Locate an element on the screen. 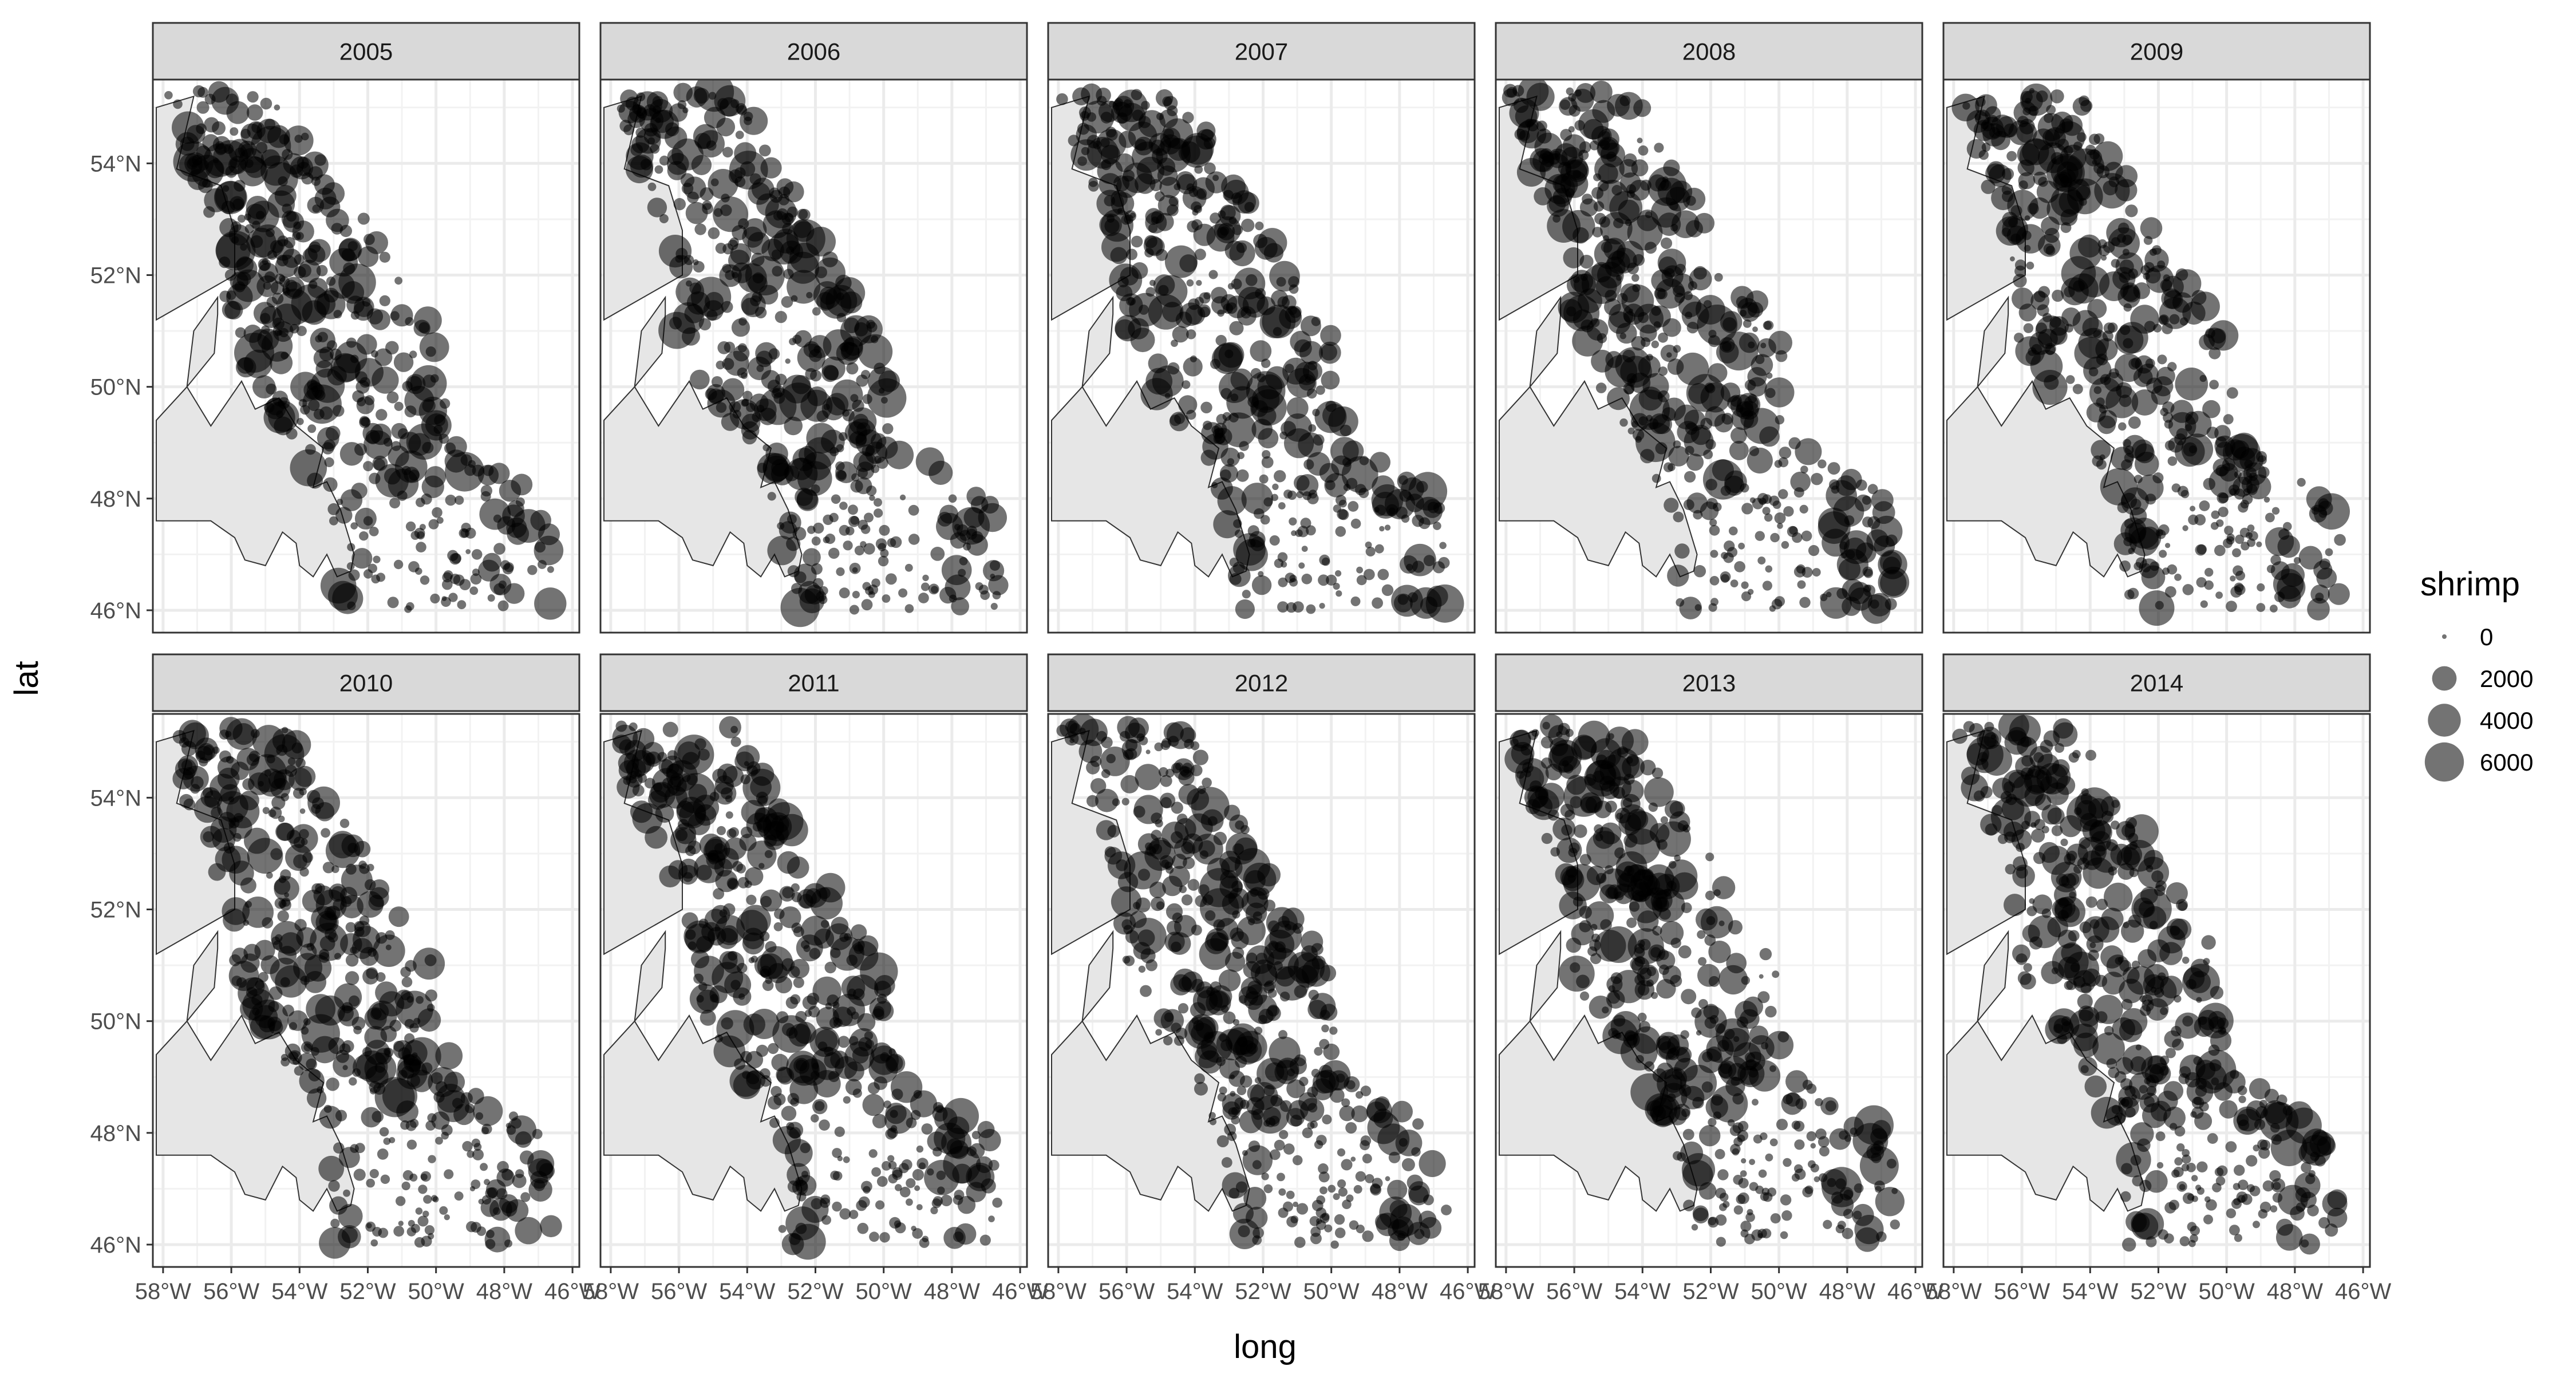 Image resolution: width=2576 pixels, height=1374 pixels. points-2006 is located at coordinates (813, 353).